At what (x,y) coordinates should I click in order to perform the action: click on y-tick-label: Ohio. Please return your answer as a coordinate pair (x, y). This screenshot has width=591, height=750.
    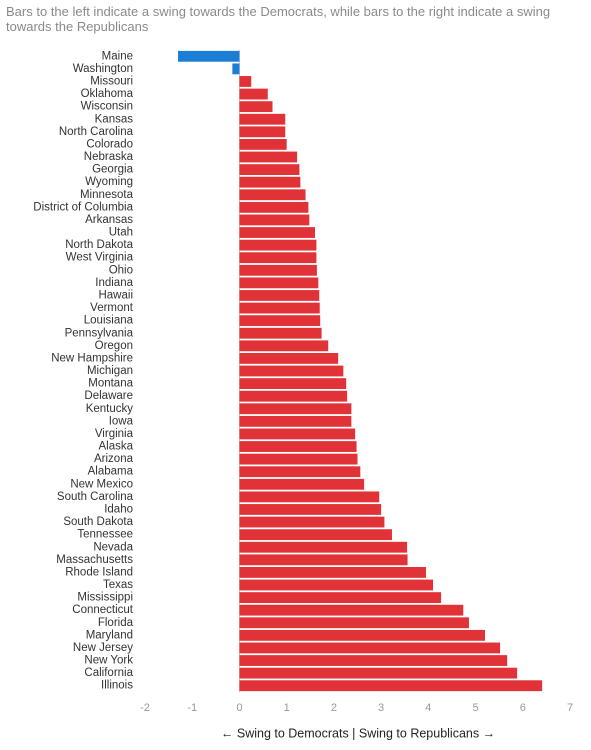
    Looking at the image, I should click on (121, 270).